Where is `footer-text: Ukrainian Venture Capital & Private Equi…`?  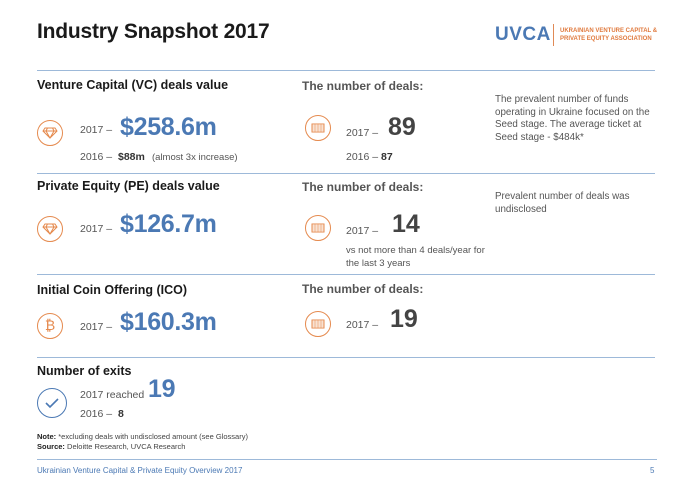 footer-text: Ukrainian Venture Capital & Private Equi… is located at coordinates (140, 470).